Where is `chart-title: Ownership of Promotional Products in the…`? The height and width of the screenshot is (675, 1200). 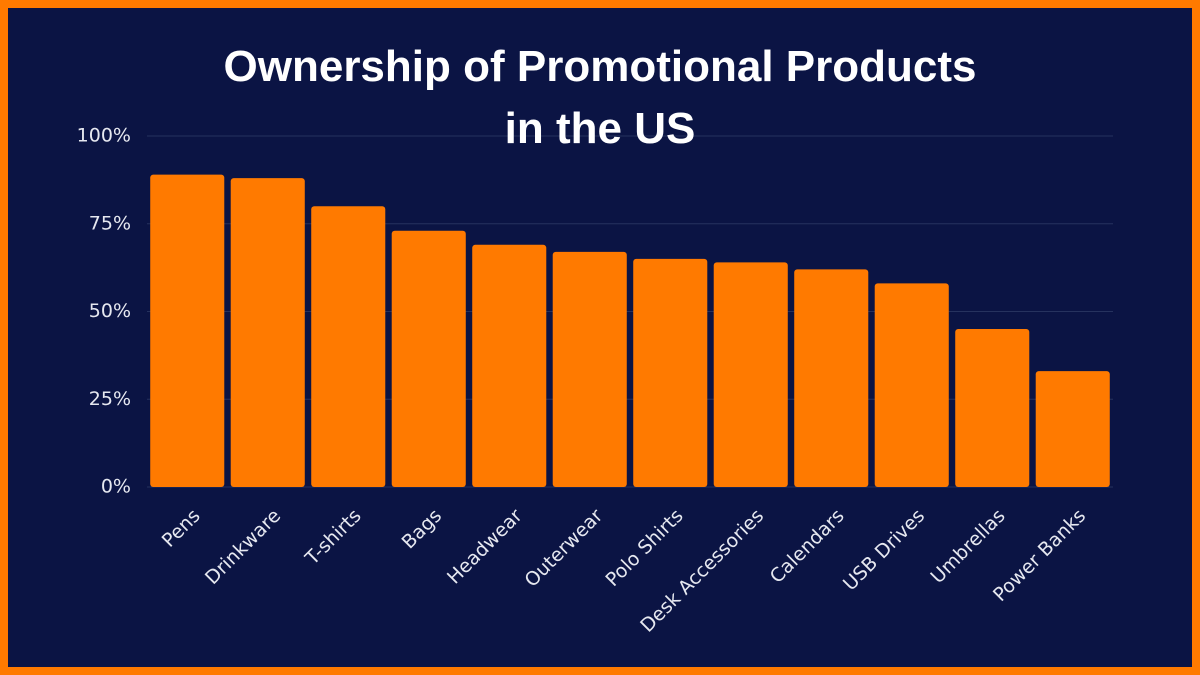
chart-title: Ownership of Promotional Products in the… is located at coordinates (600, 97).